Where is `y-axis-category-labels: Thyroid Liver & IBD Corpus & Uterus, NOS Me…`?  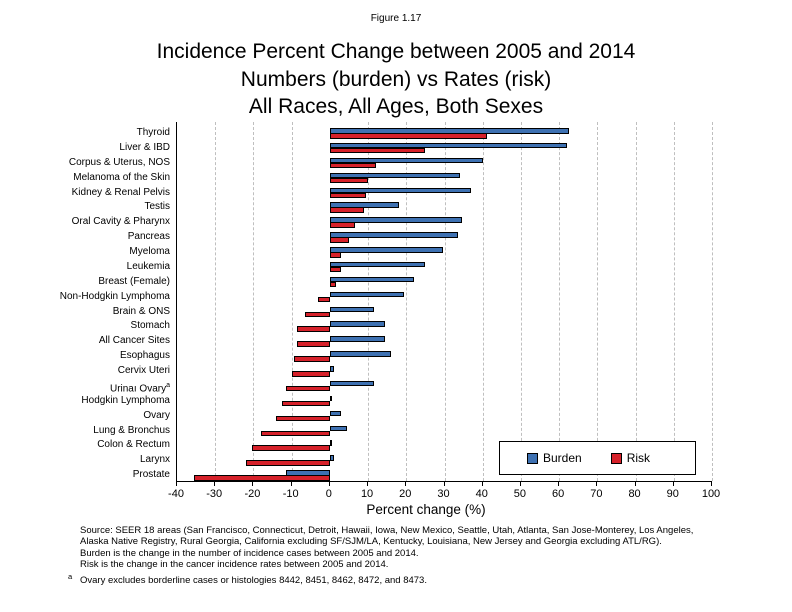 y-axis-category-labels: Thyroid Liver & IBD Corpus & Uterus, NOS Me… is located at coordinates (85, 301).